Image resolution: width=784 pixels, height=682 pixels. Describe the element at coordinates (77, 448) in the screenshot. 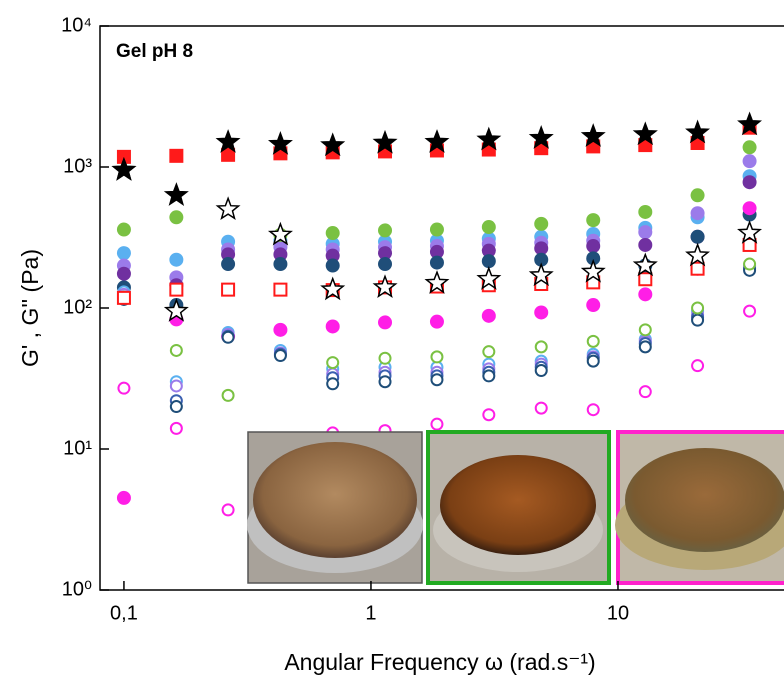

I see `y-tick-label: 10¹` at that location.